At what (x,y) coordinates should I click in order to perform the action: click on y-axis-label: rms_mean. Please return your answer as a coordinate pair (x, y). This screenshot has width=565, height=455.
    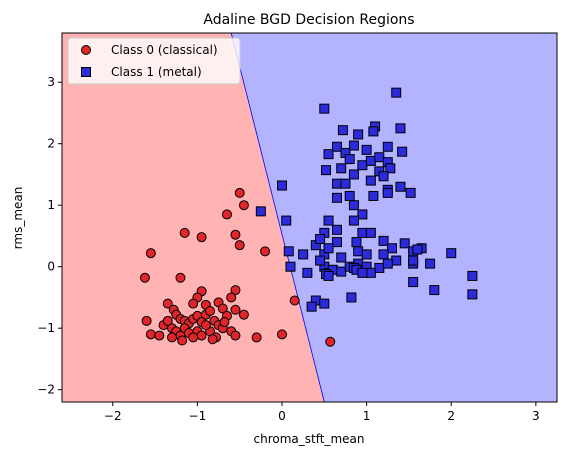
    Looking at the image, I should click on (18, 218).